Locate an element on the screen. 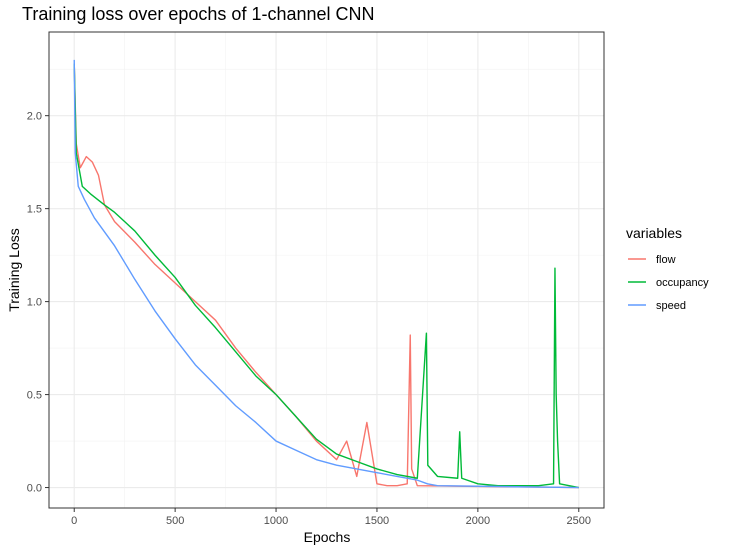  legend-title: variables is located at coordinates (654, 233).